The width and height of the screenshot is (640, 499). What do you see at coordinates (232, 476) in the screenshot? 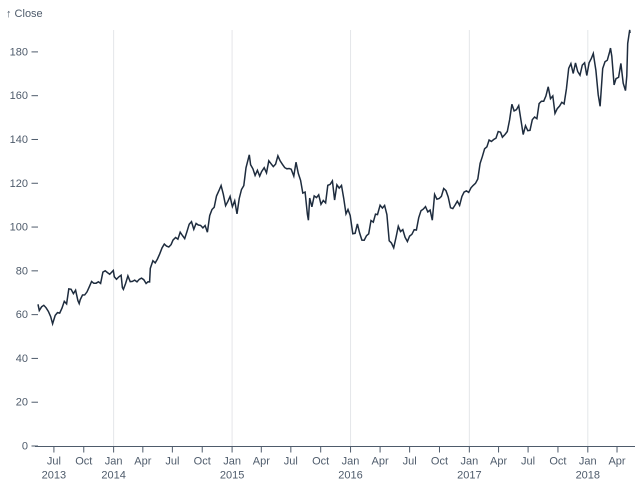
I see `x-tick-year-label: 2015` at bounding box center [232, 476].